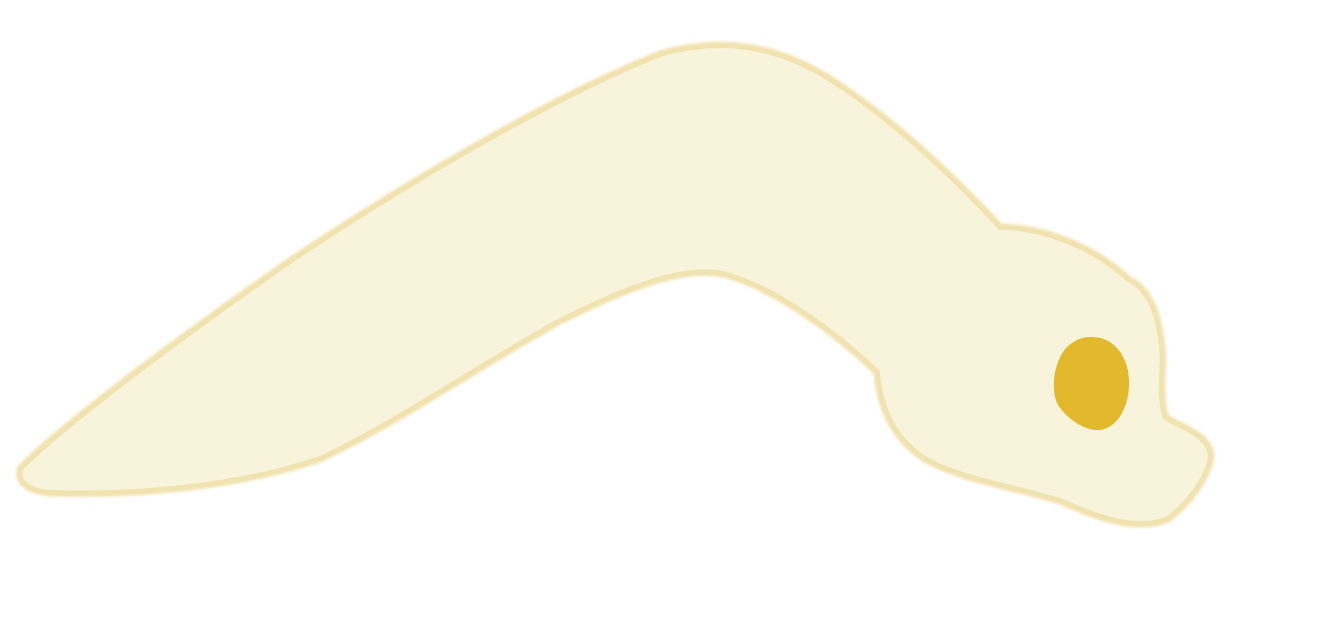 The width and height of the screenshot is (1320, 622). Describe the element at coordinates (1091, 383) in the screenshot. I see `eye-spot` at that location.